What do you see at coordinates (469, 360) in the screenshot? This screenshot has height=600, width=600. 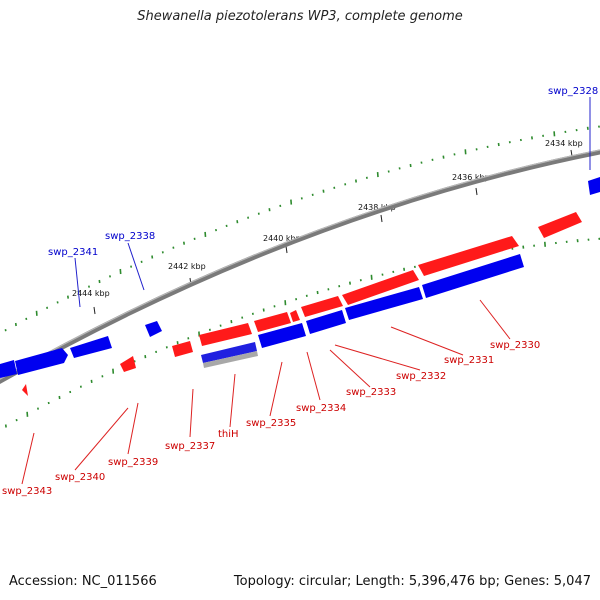 I see `gene-label: swp_2331` at bounding box center [469, 360].